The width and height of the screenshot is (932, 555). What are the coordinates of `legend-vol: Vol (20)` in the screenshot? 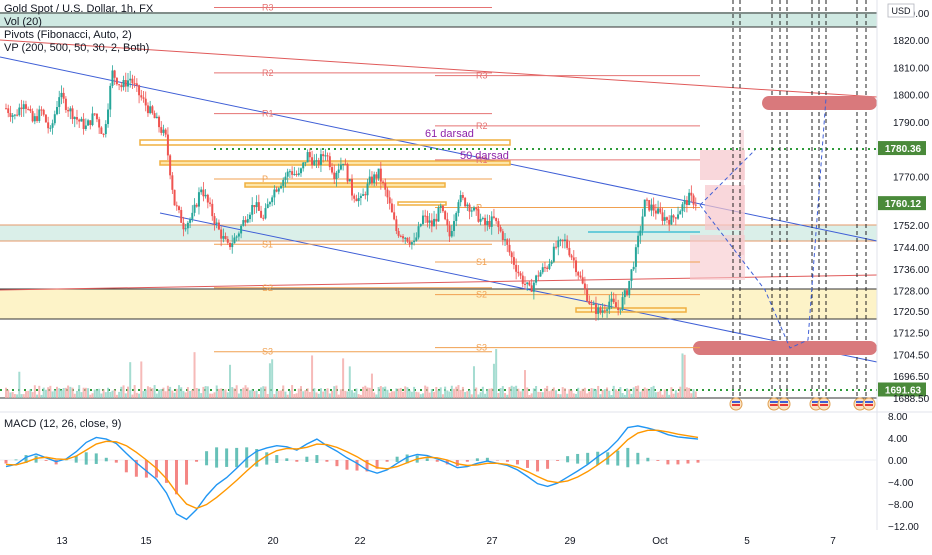 It's located at (23, 22).